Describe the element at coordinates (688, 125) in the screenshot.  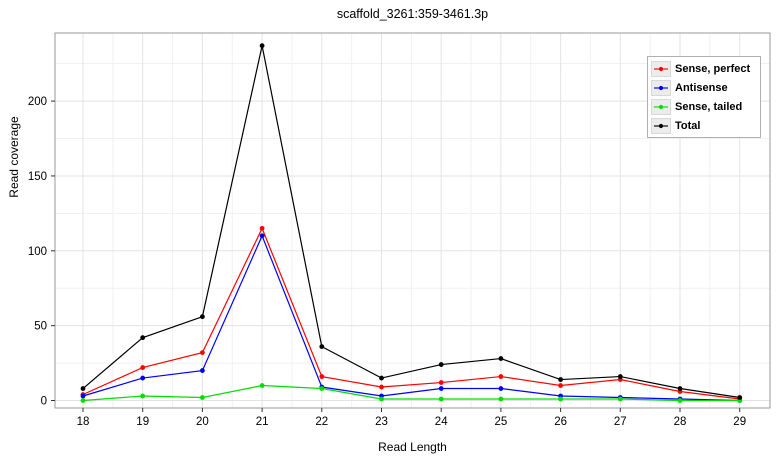
I see `legend-label-total: Total` at that location.